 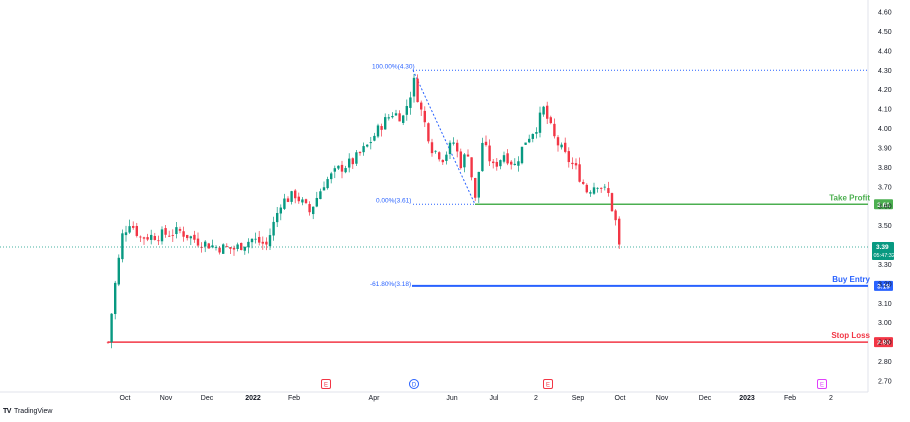 What do you see at coordinates (451, 398) in the screenshot?
I see `time-tick-label: Jun` at bounding box center [451, 398].